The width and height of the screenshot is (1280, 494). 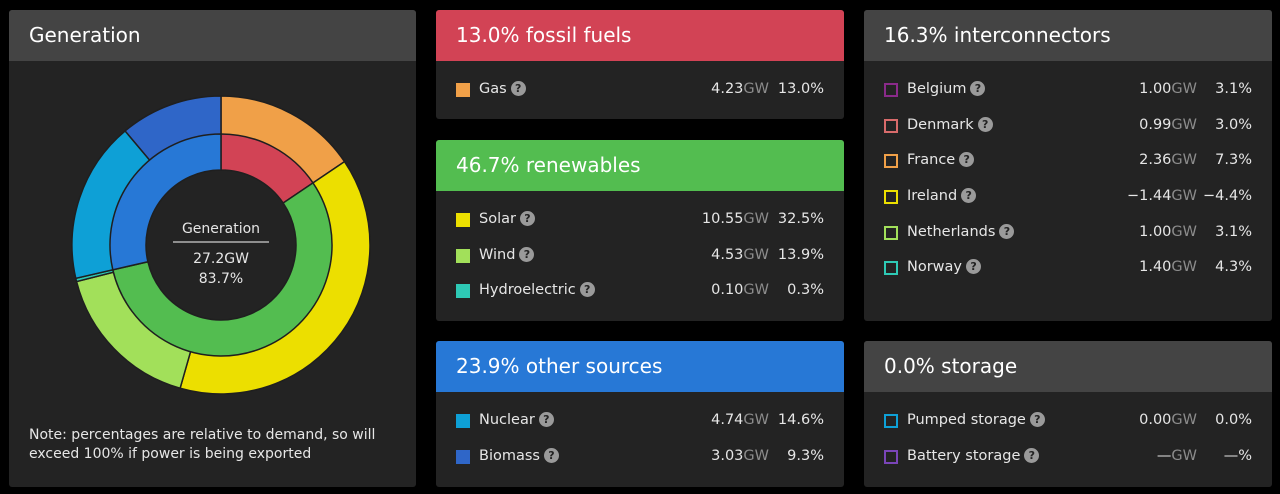 I want to click on source-row-france: France? 2.36GW 7.3%, so click(x=1068, y=161).